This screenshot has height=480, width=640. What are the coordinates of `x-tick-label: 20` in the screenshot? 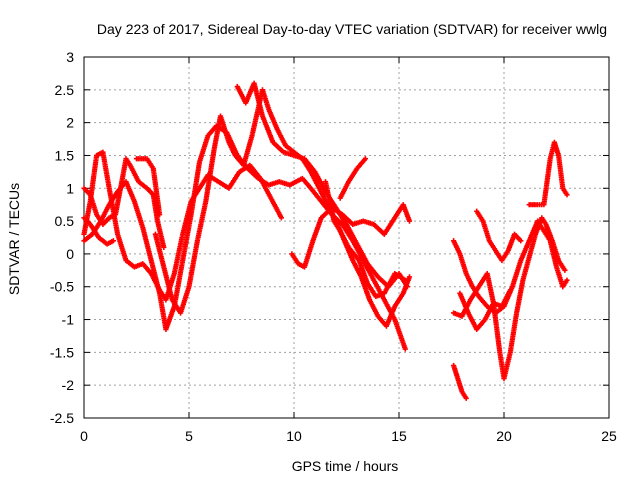 It's located at (504, 436).